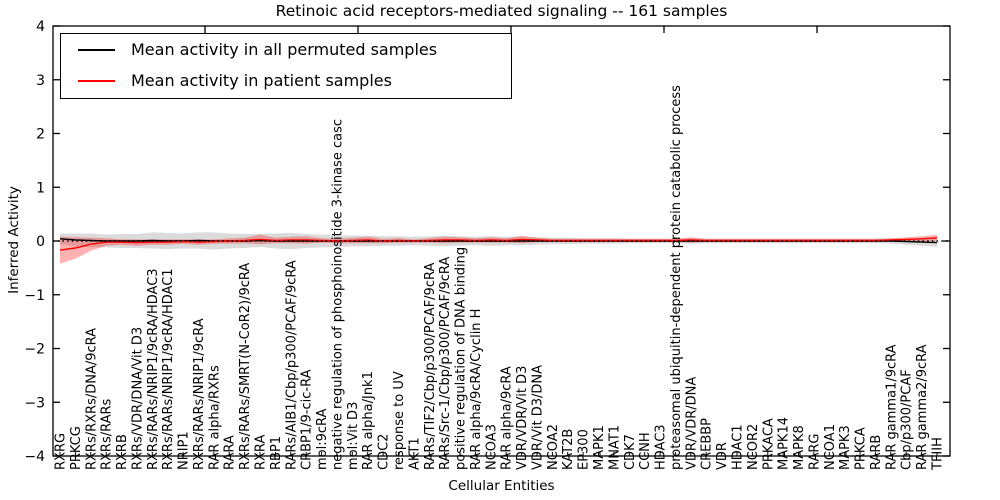 This screenshot has height=500, width=1000. I want to click on x-tick-label: MAPK3, so click(845, 447).